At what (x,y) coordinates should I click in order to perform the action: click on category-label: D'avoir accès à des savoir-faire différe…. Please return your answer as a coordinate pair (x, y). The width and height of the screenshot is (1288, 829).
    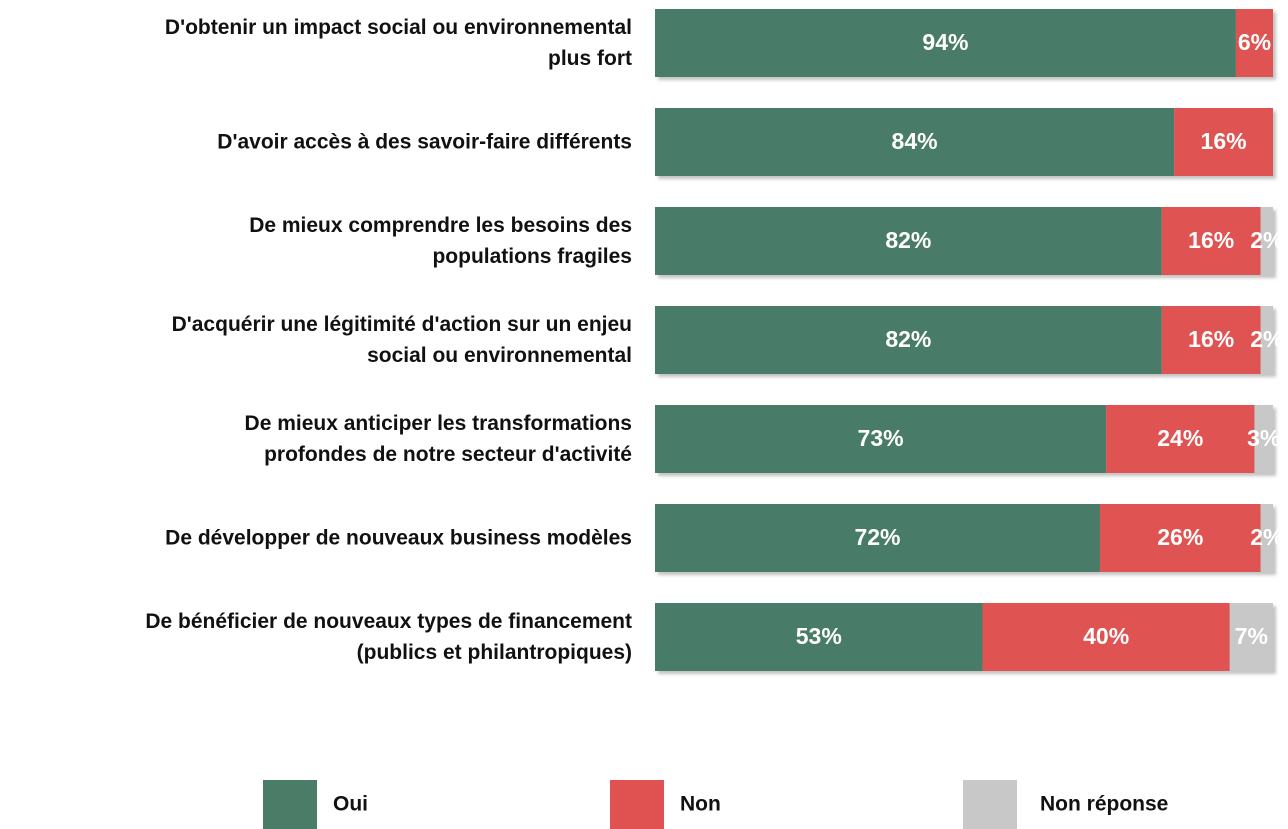
    Looking at the image, I should click on (424, 142).